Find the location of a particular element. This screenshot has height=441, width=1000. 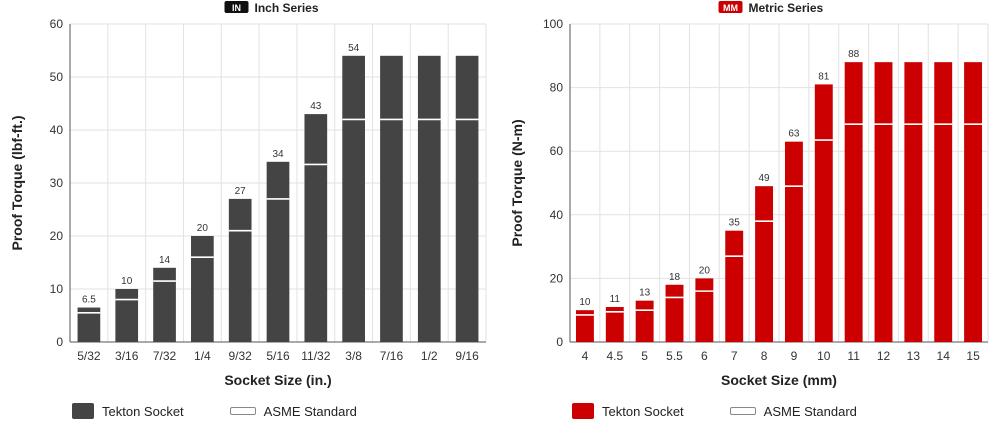

metric-chart-legend: Tekton Socket ASME Standard is located at coordinates (714, 411).